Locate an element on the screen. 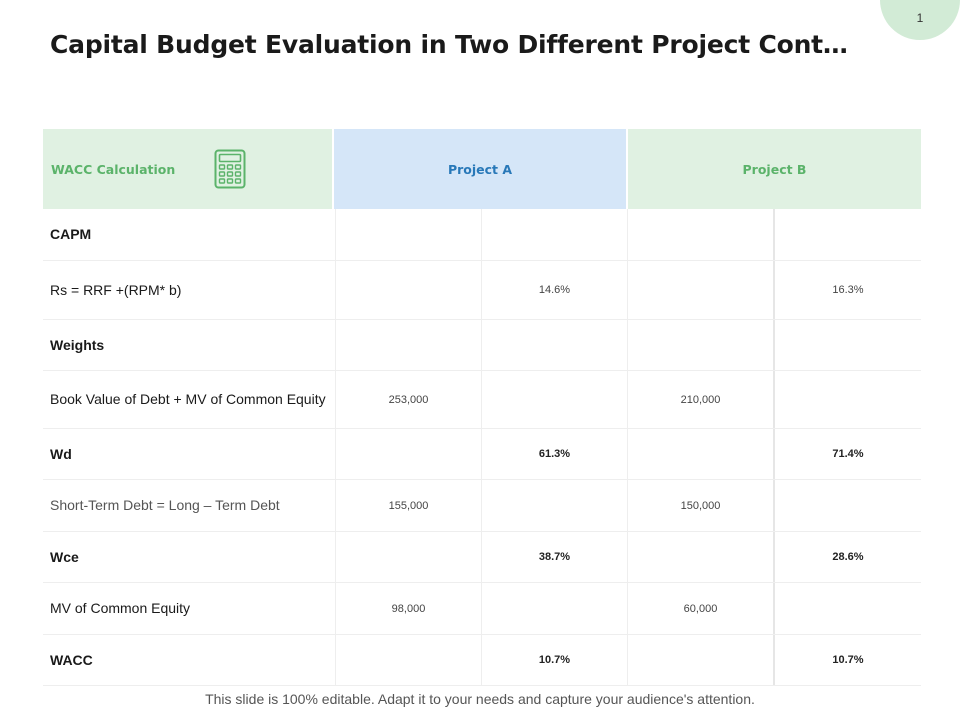 The image size is (960, 720). table-row: Wd 61.3% 71.4% is located at coordinates (482, 454).